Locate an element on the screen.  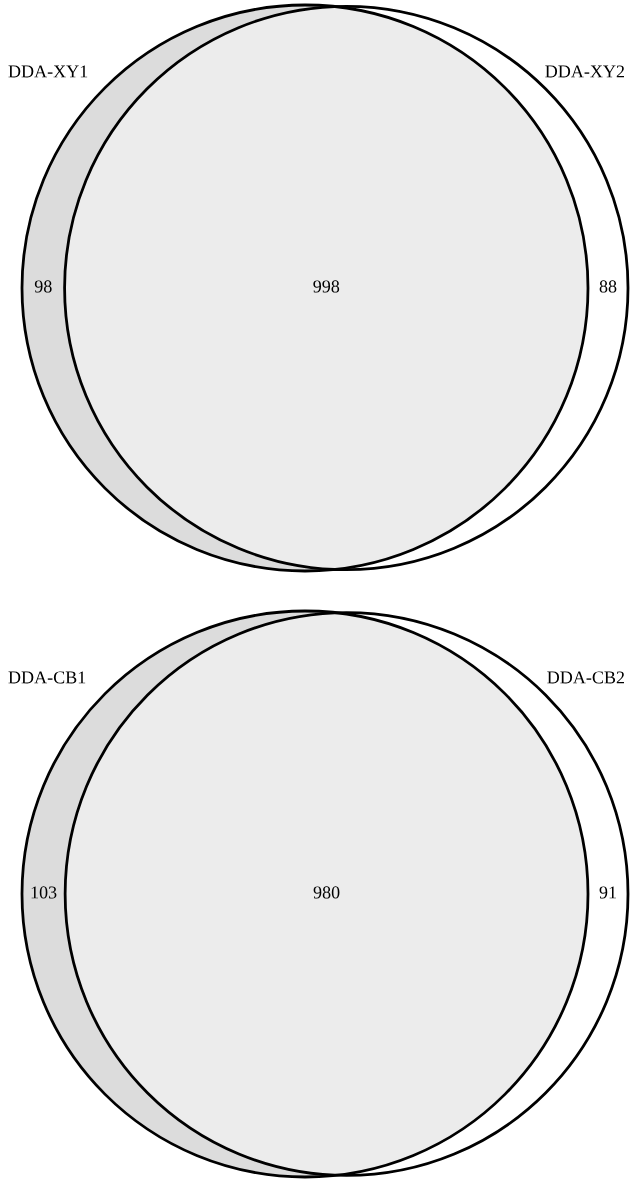
data-label: 88 is located at coordinates (608, 286).